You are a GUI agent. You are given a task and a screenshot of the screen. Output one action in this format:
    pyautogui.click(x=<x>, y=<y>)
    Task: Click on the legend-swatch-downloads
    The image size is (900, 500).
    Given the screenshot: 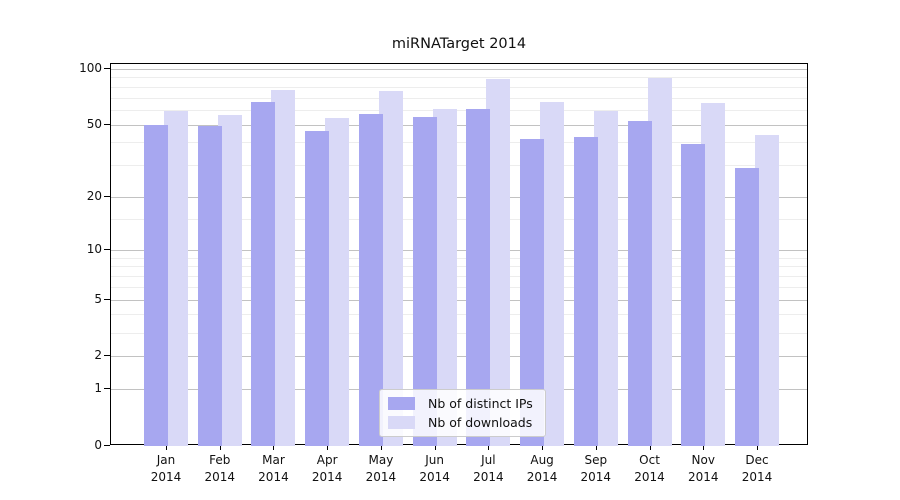 What is the action you would take?
    pyautogui.click(x=401, y=422)
    